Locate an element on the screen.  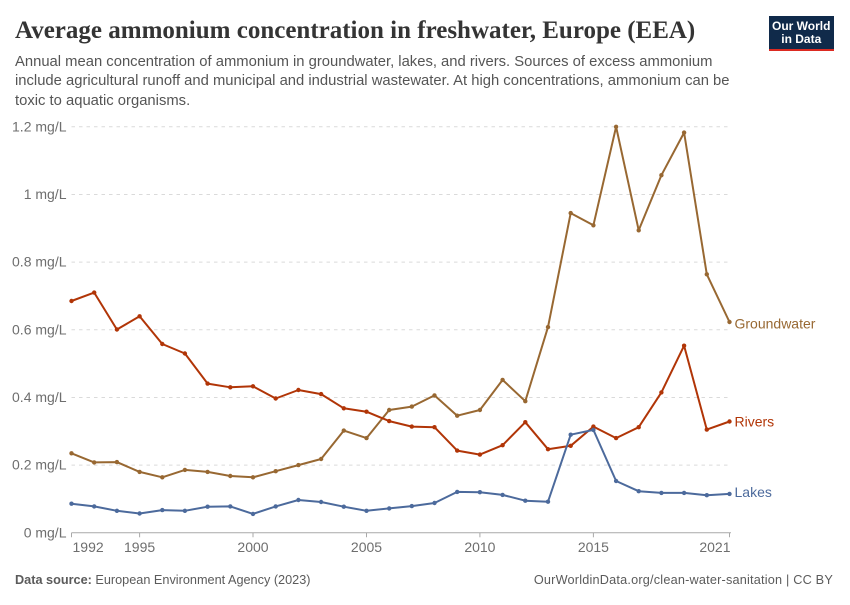
svg-text: 2021 is located at coordinates (714, 547).